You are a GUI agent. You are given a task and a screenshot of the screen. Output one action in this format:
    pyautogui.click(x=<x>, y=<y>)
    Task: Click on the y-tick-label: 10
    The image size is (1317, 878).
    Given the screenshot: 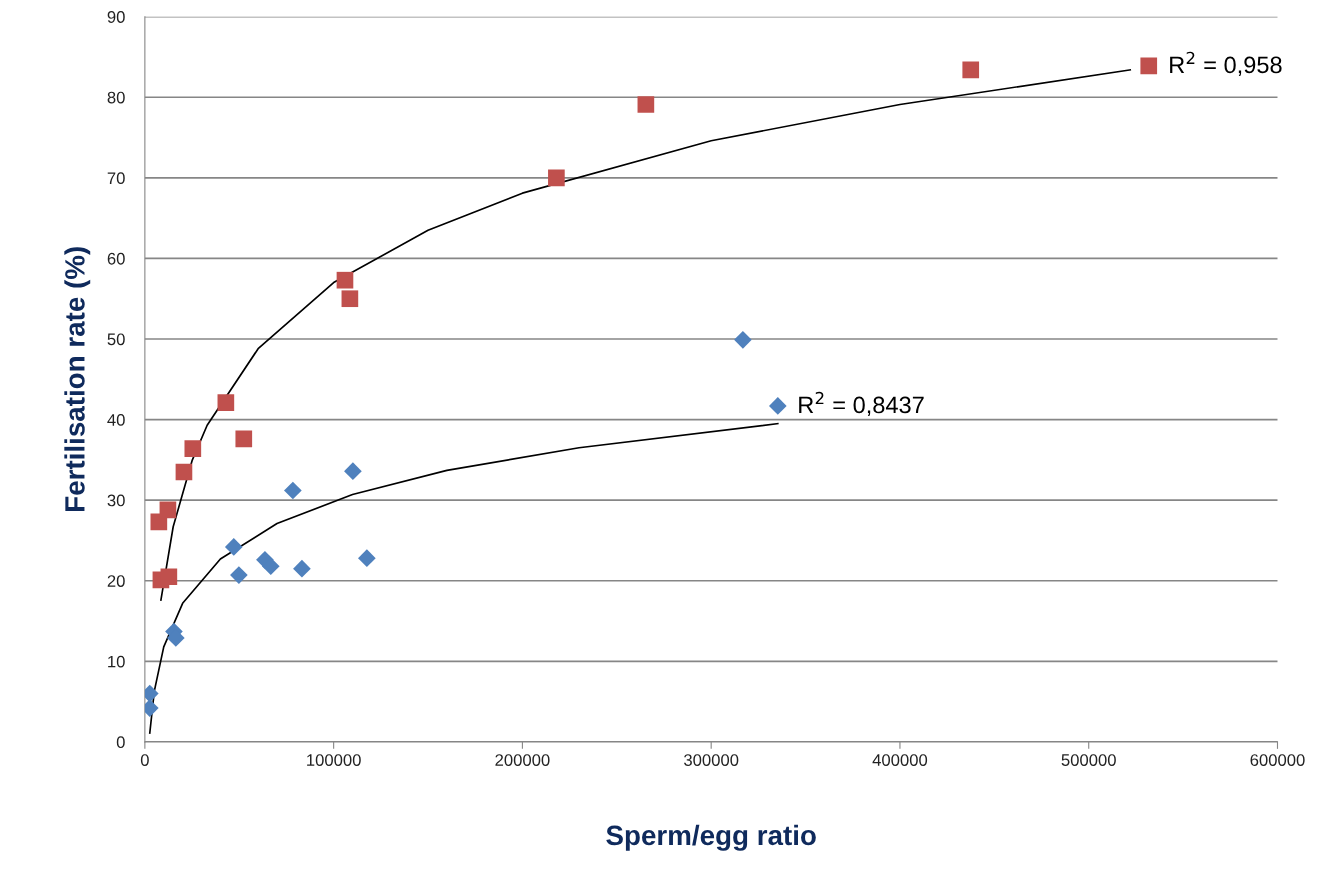 What is the action you would take?
    pyautogui.click(x=116, y=661)
    